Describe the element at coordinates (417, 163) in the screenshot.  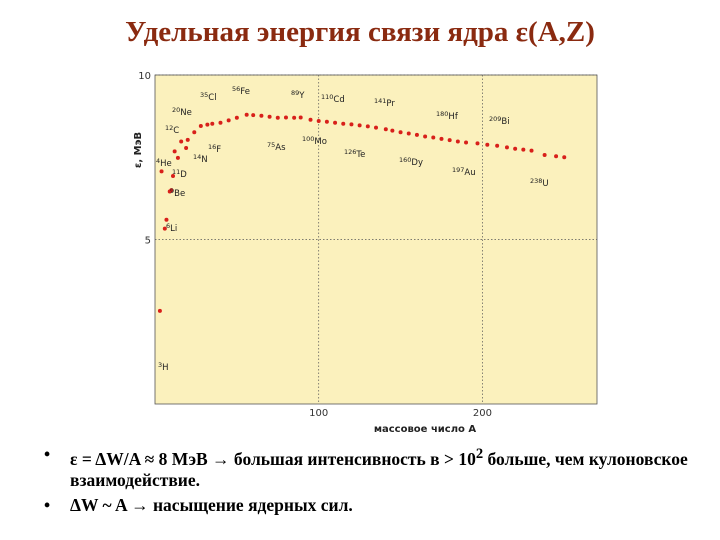
I see `isotope-symbol: Dy` at that location.